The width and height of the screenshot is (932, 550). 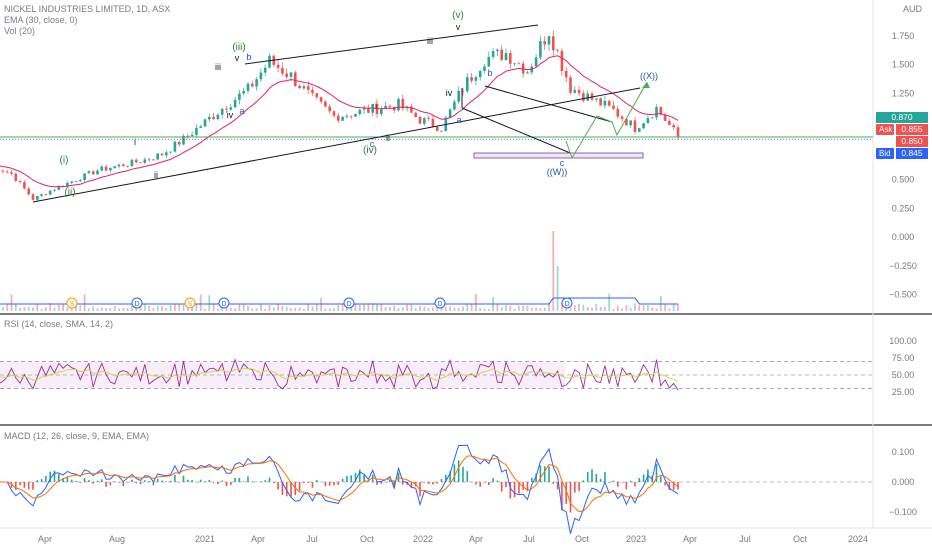 What do you see at coordinates (20, 31) in the screenshot?
I see `volume-legend: Vol (20)` at bounding box center [20, 31].